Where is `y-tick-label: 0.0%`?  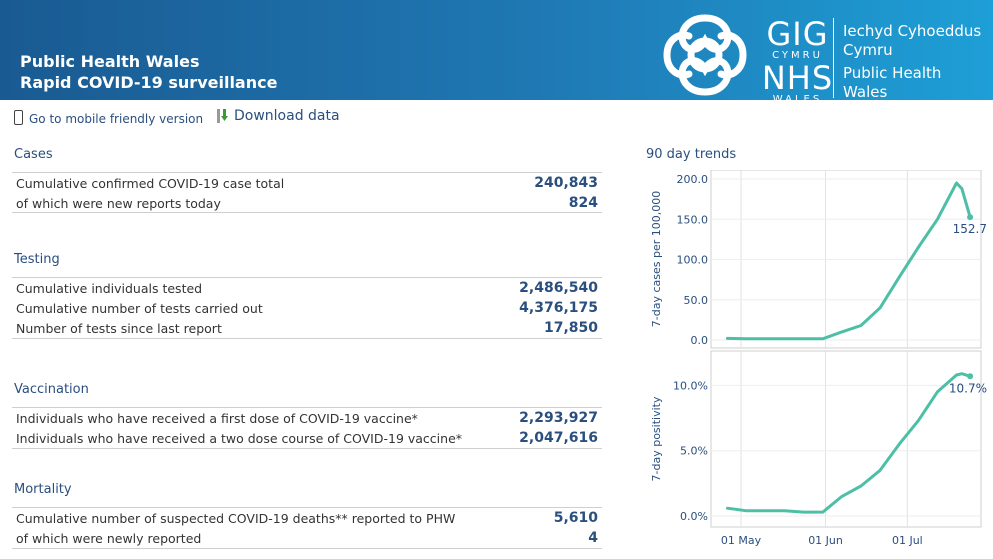 y-tick-label: 0.0% is located at coordinates (694, 516).